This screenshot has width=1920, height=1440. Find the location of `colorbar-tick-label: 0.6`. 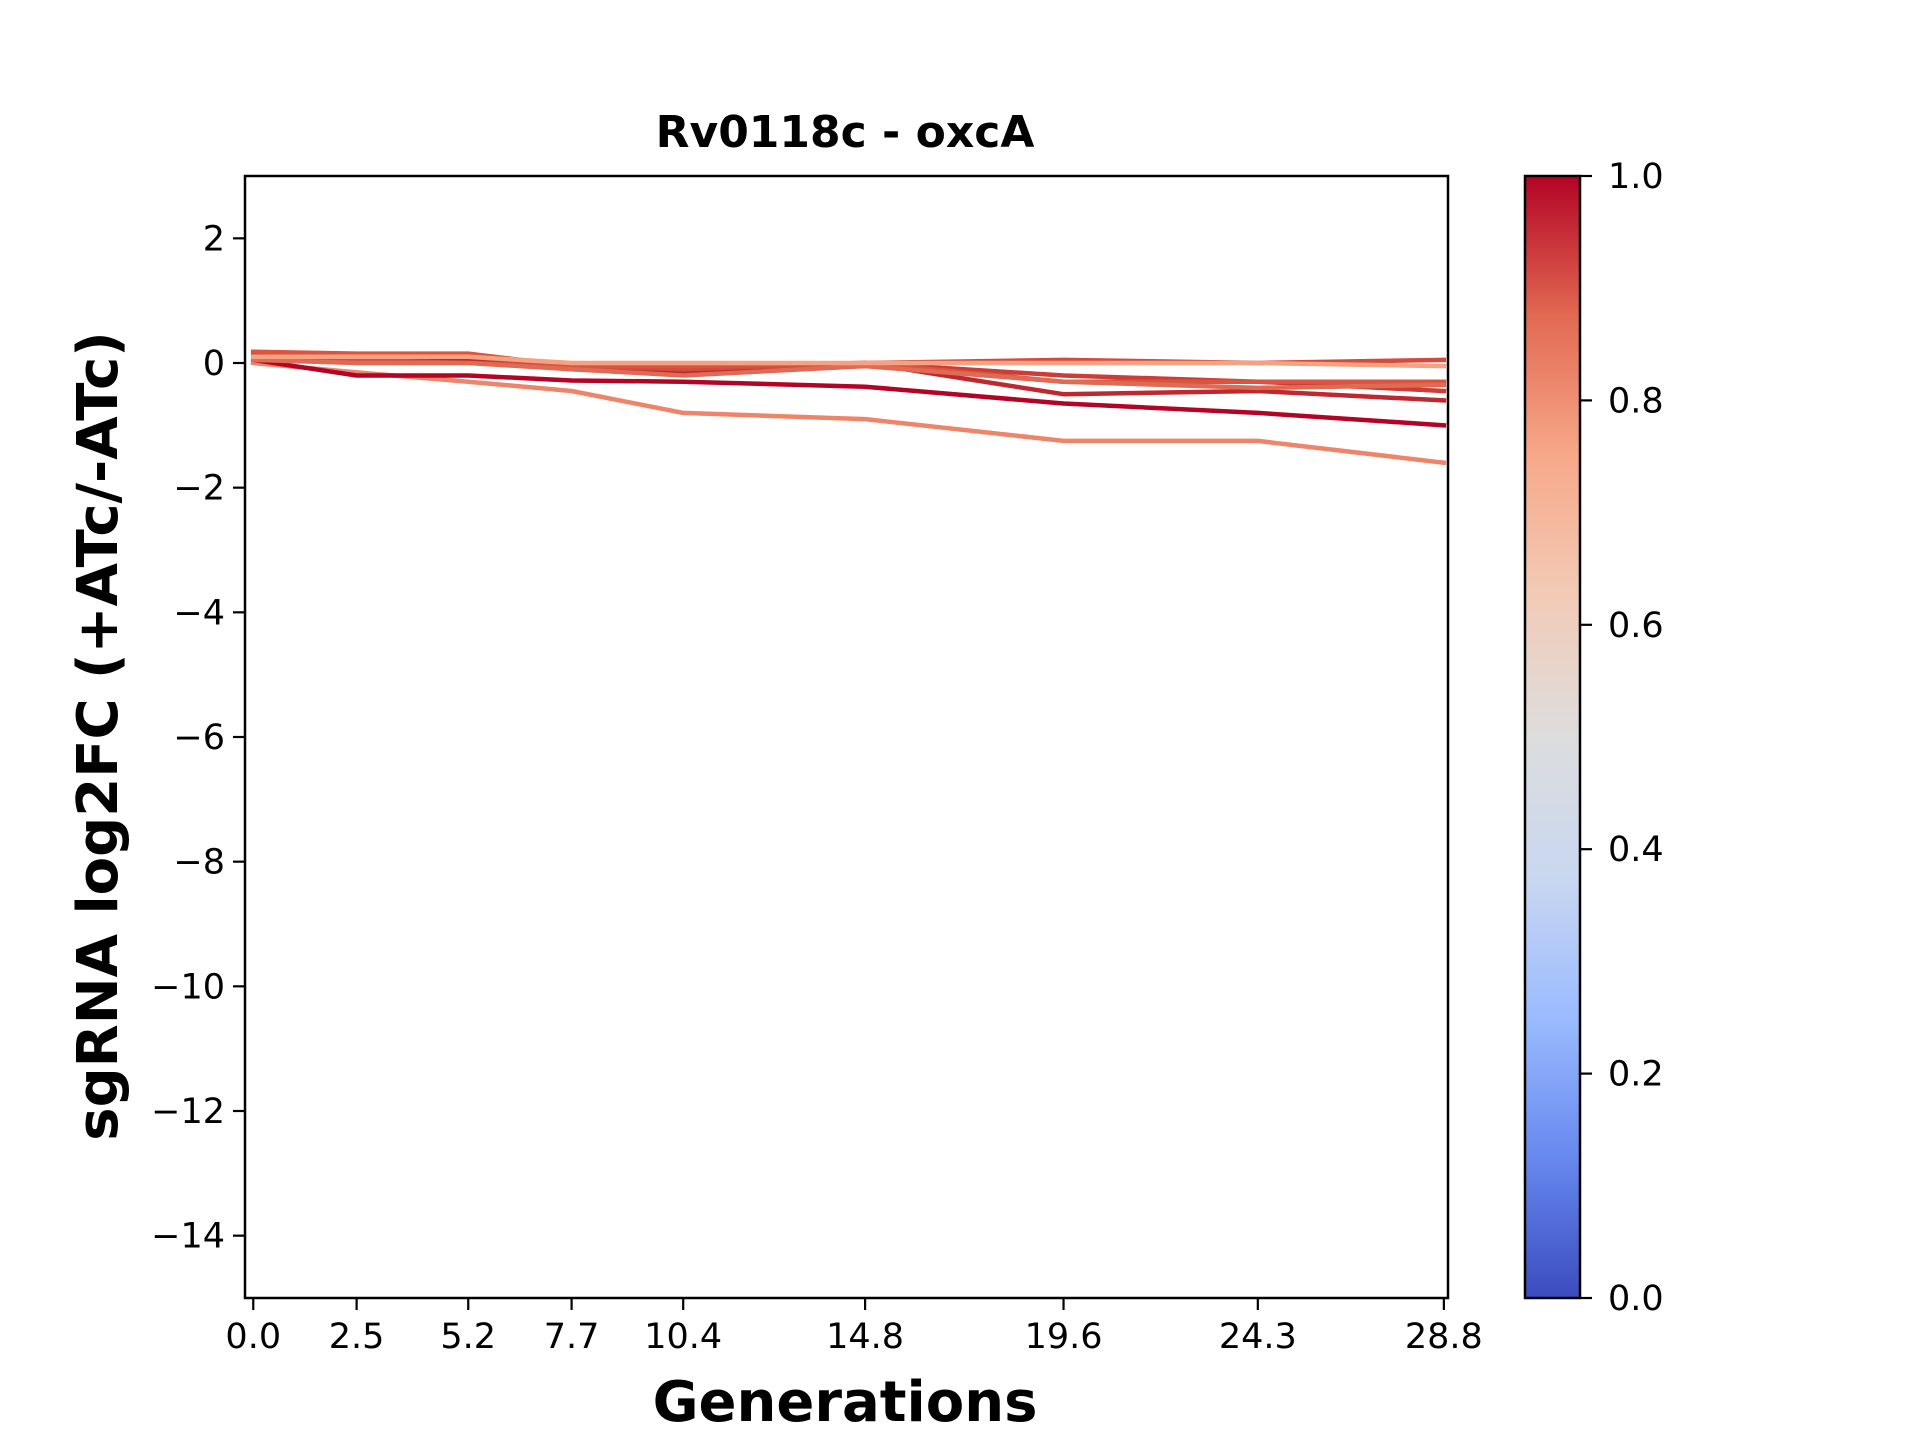

colorbar-tick-label: 0.6 is located at coordinates (1636, 626).